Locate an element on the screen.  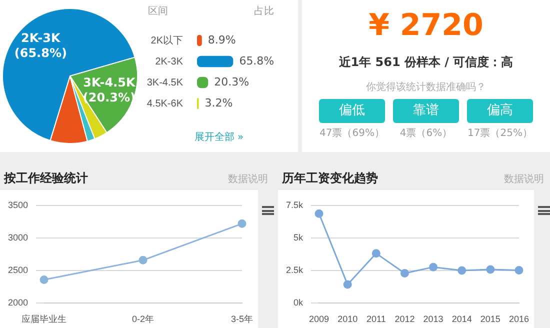
text: 17票（25%） is located at coordinates (500, 133).